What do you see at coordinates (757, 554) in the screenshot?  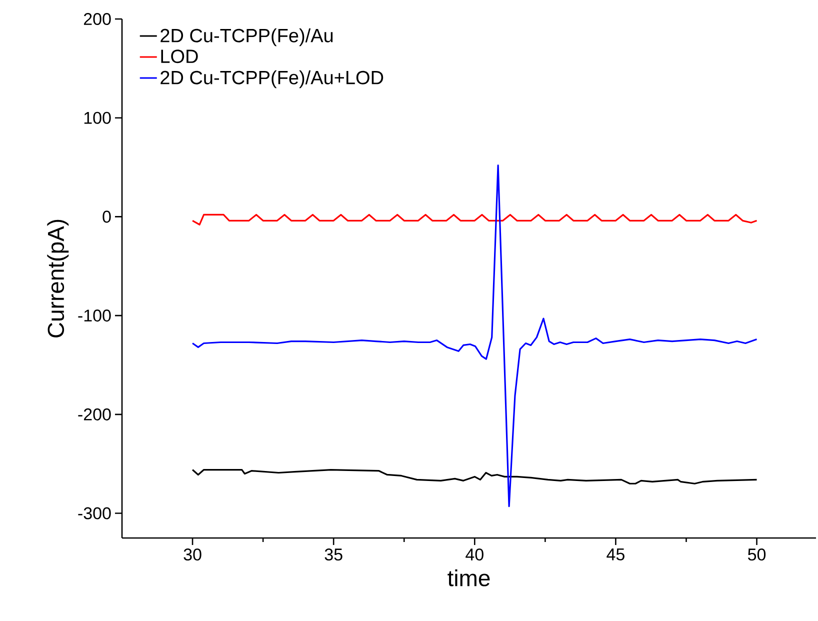 I see `x-tick-label: 50` at bounding box center [757, 554].